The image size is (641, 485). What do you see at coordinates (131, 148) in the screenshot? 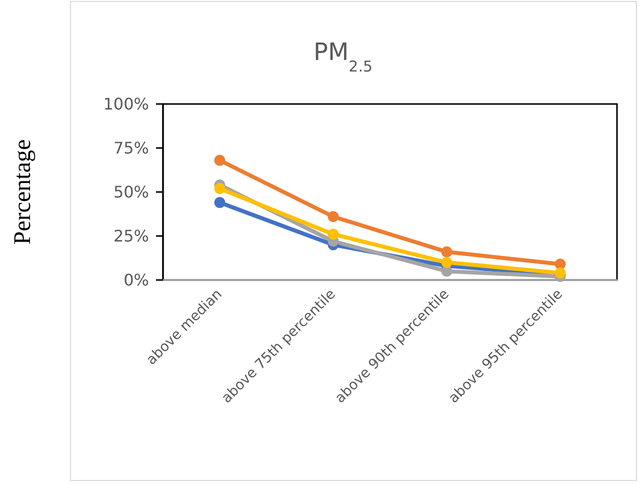
I see `y-tick-label: 75%` at bounding box center [131, 148].